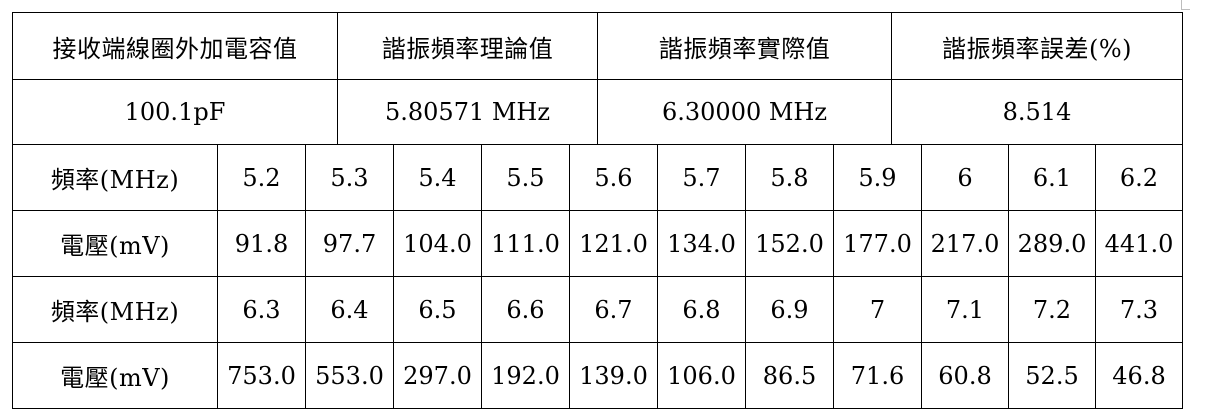 The height and width of the screenshot is (413, 1210). I want to click on data-cell: 152.0, so click(790, 243).